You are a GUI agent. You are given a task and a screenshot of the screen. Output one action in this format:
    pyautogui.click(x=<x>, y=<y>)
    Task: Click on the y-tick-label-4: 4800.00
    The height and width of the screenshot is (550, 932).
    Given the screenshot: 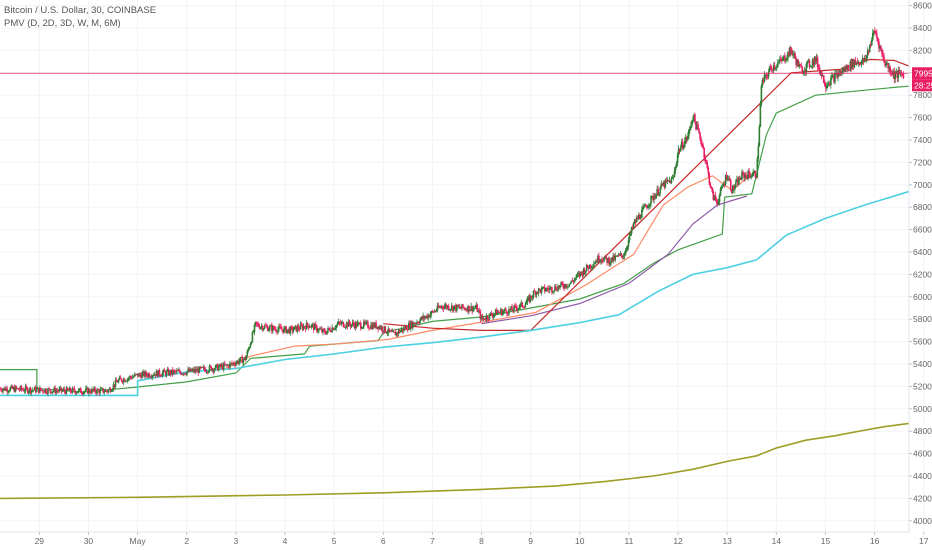 What is the action you would take?
    pyautogui.click(x=922, y=431)
    